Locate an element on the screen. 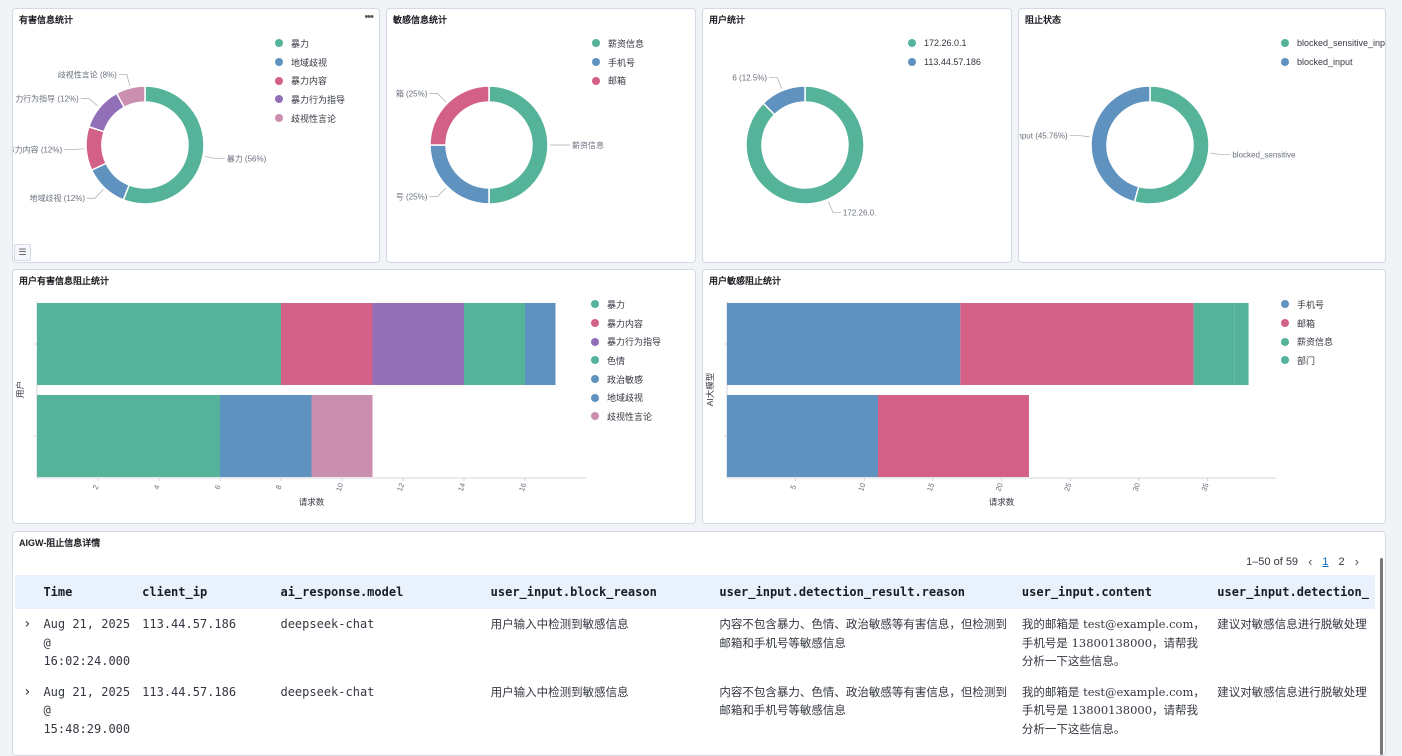  header-detection-reason: user_input.detection_result.reason is located at coordinates (842, 592).